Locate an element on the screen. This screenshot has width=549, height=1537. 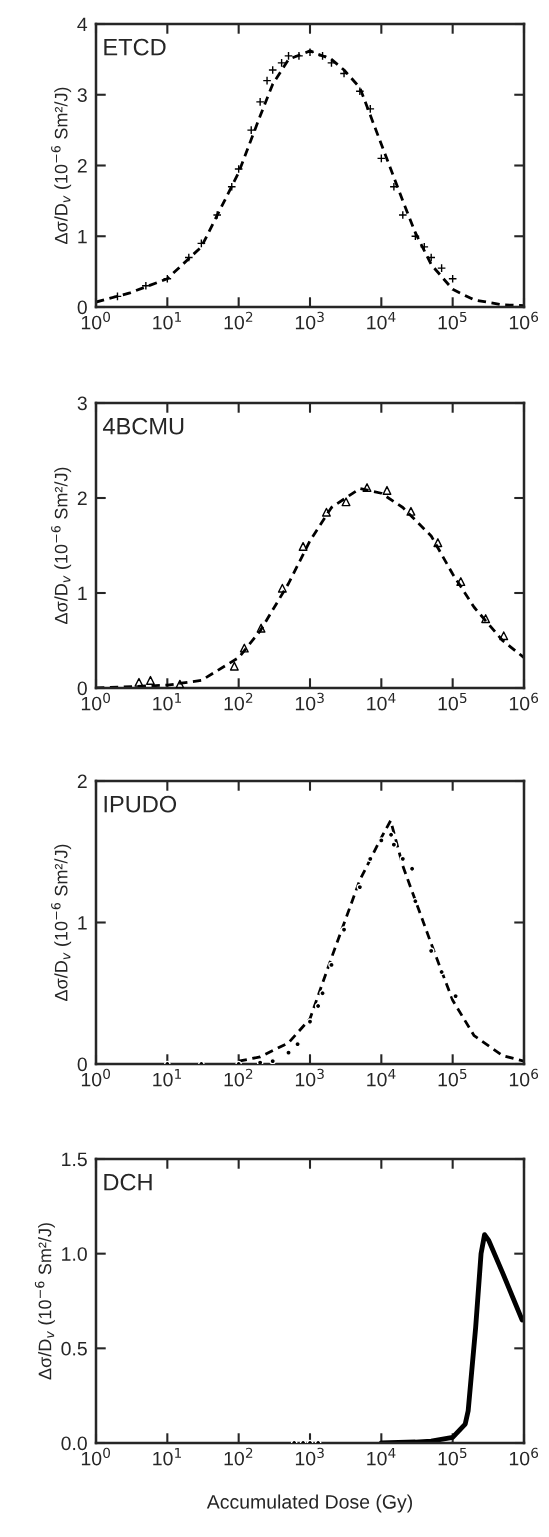
chart-title: 4BCMU is located at coordinates (143, 426).